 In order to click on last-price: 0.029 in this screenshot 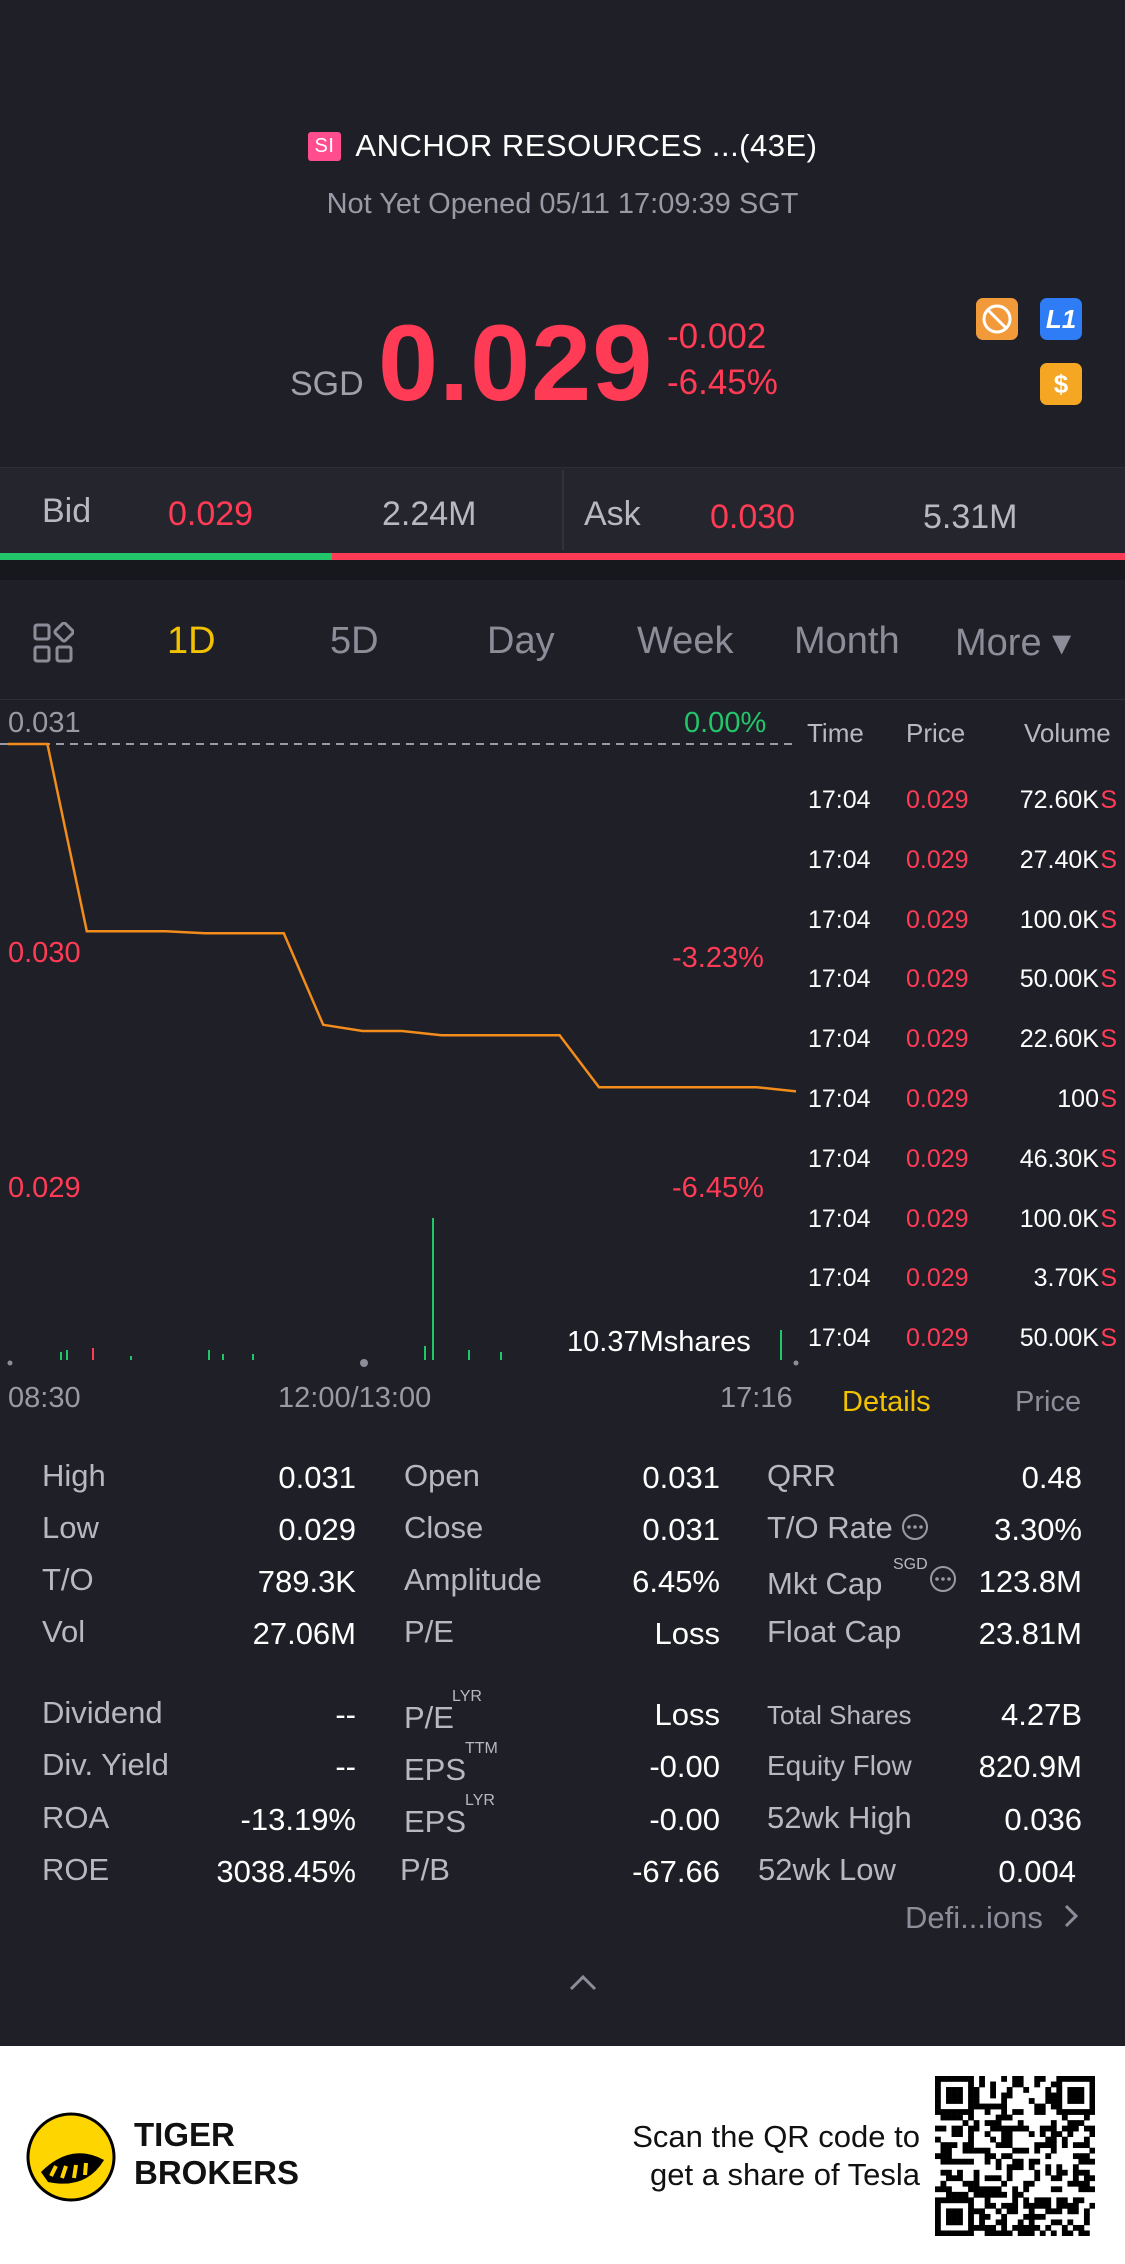, I will do `click(516, 362)`.